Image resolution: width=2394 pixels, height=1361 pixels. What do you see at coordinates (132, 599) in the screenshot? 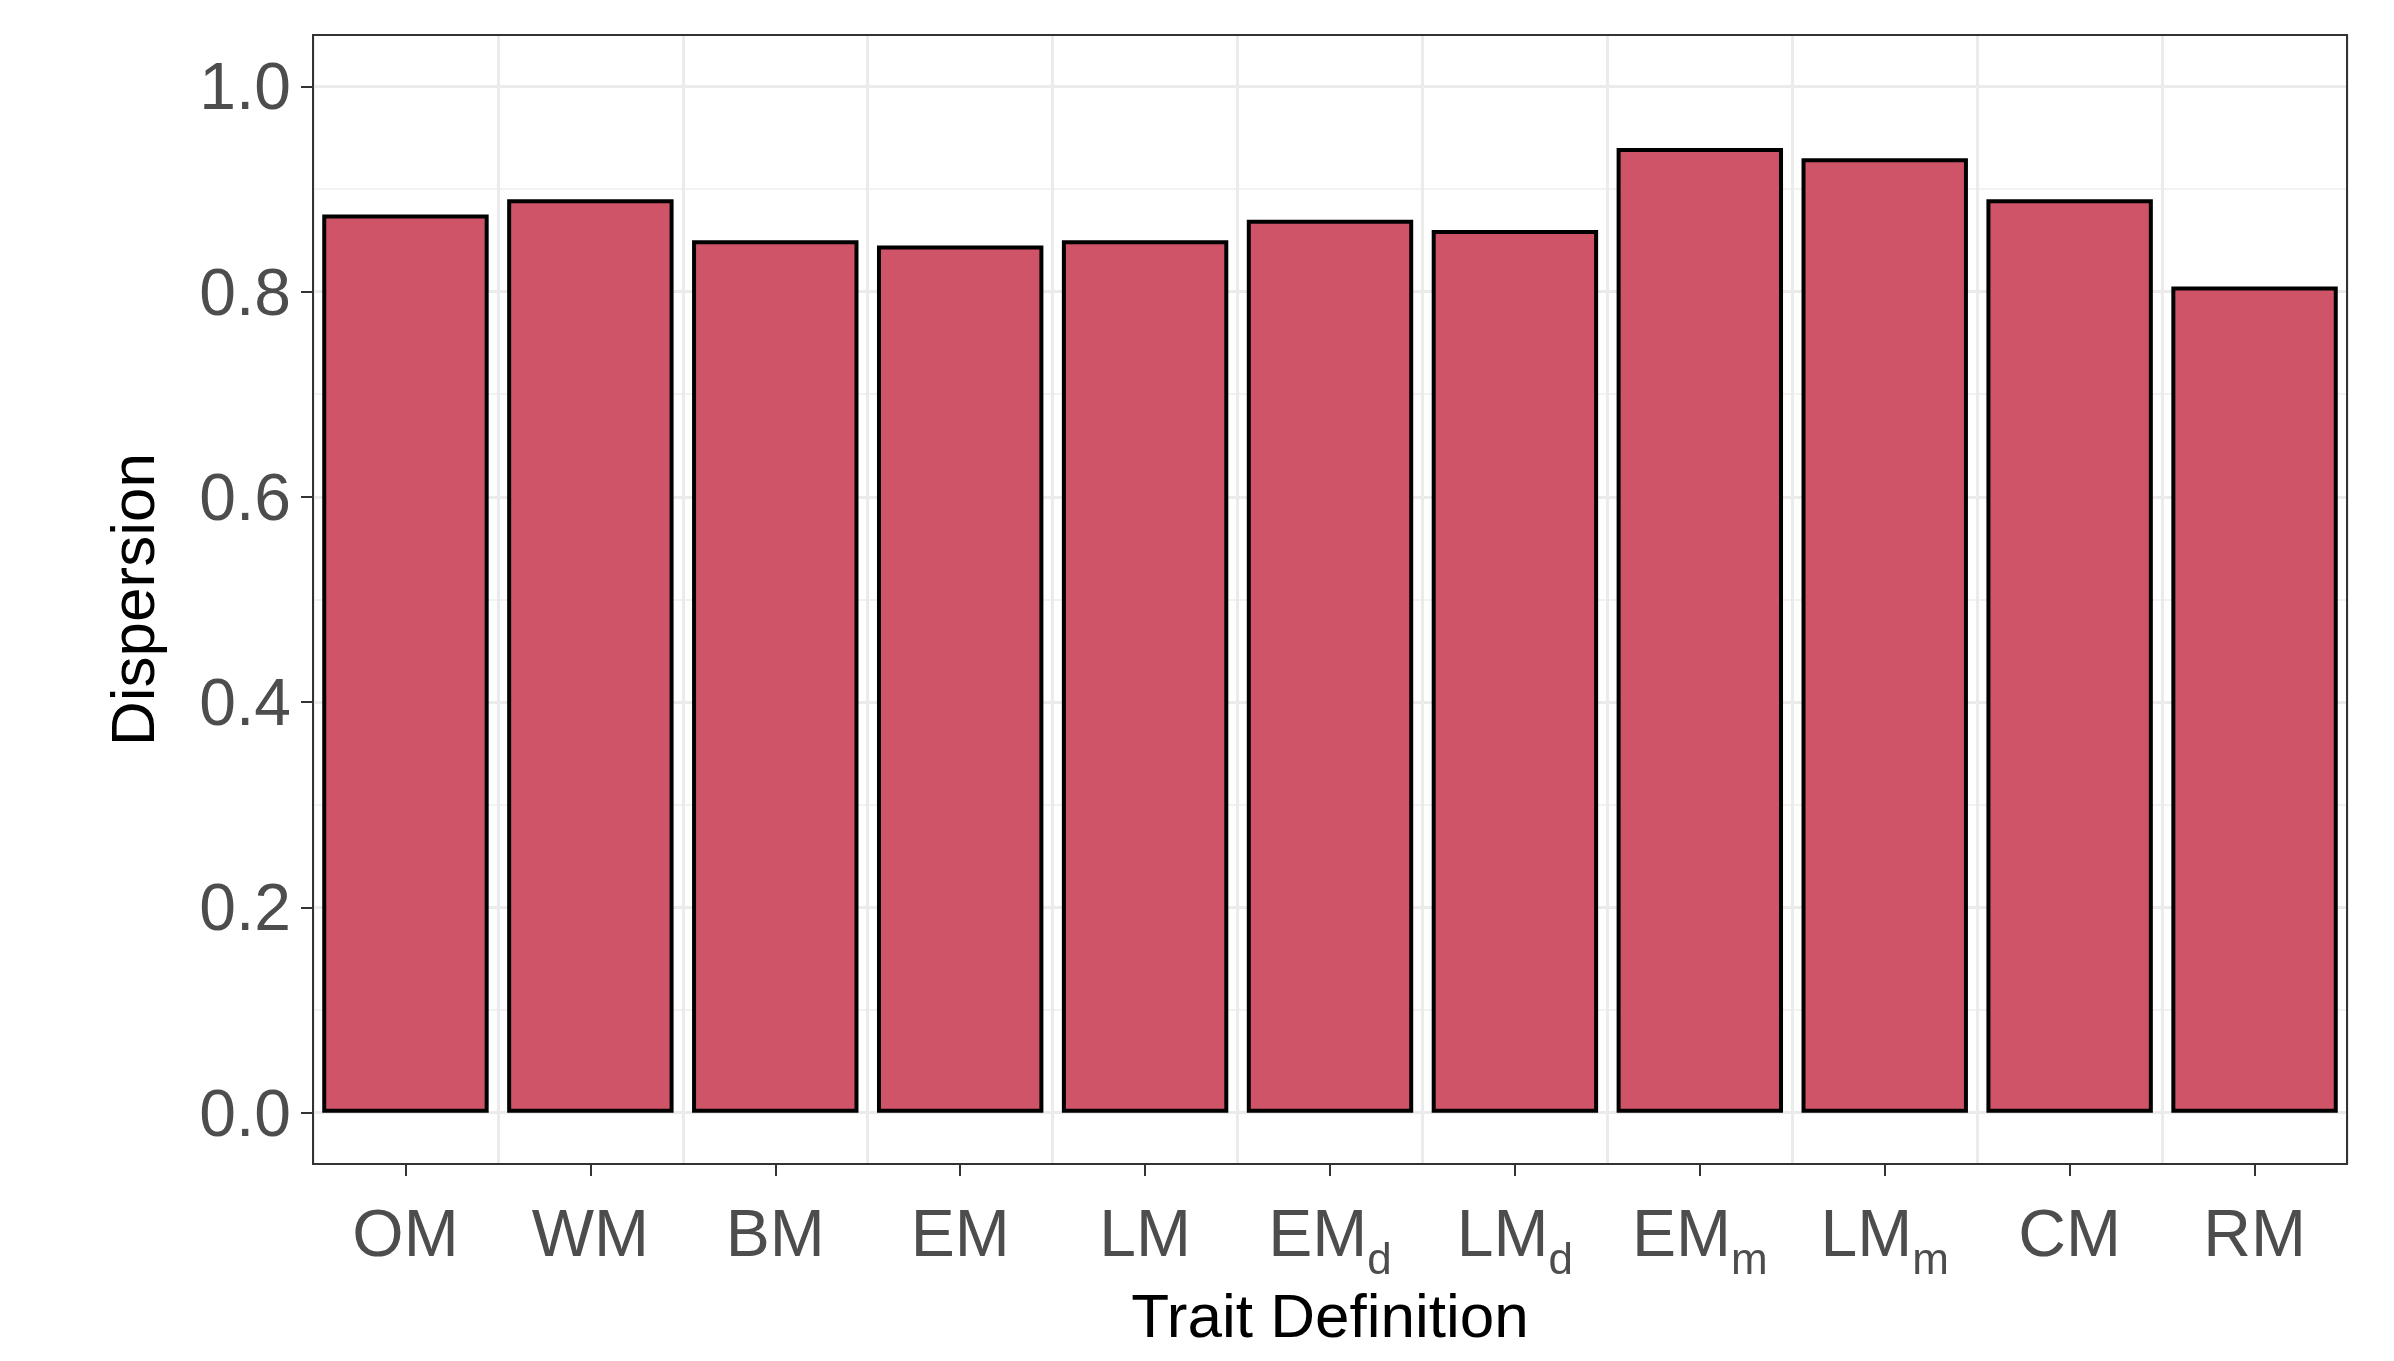
I see `y-axis-title: Dispersion` at bounding box center [132, 599].